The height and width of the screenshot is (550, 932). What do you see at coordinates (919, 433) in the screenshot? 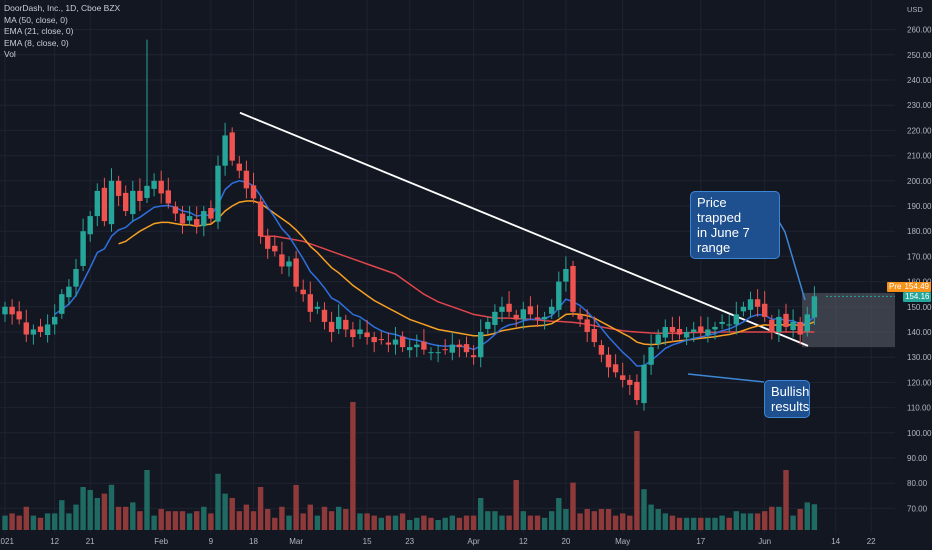
I see `price-tick-label: 100.00` at bounding box center [919, 433].